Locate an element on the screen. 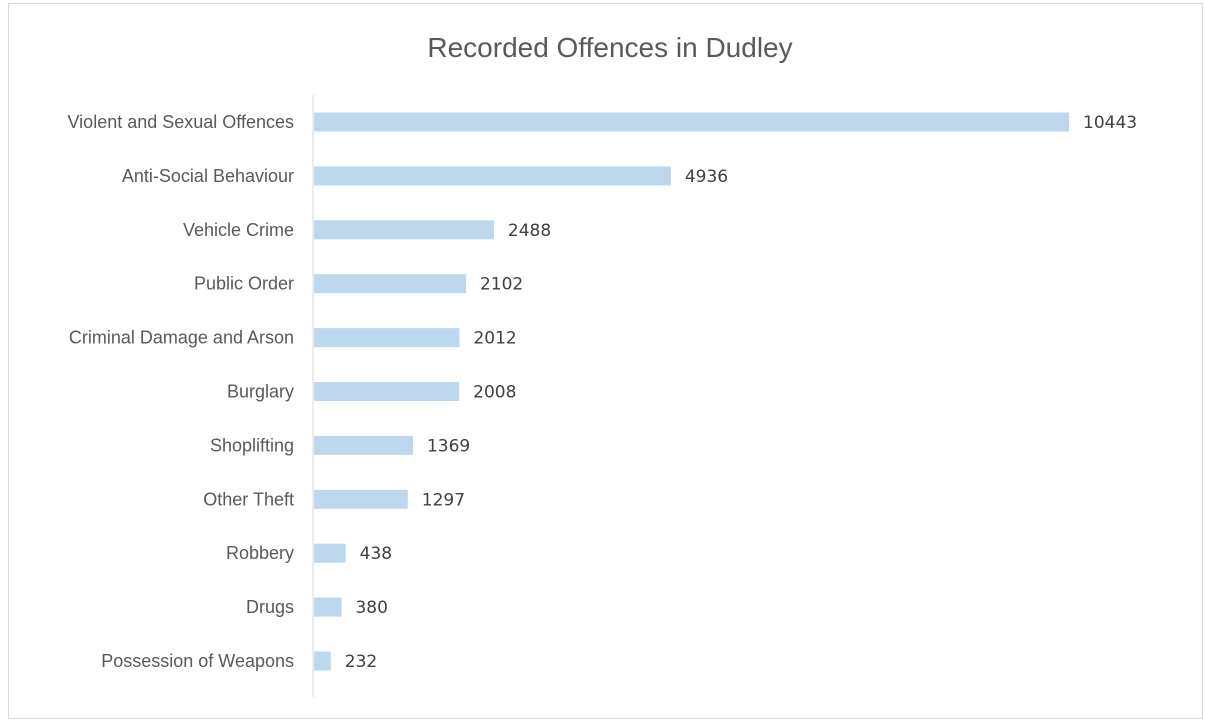 The height and width of the screenshot is (722, 1205). data-label: 2488 is located at coordinates (529, 231).